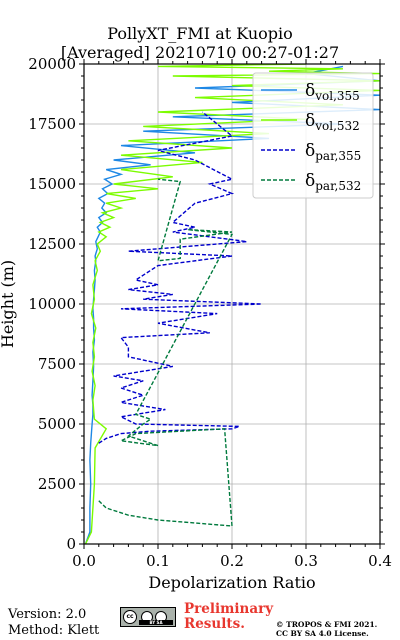 Image resolution: width=400 pixels, height=640 pixels. What do you see at coordinates (214, 624) in the screenshot?
I see `preliminary-line-2: Results.` at bounding box center [214, 624].